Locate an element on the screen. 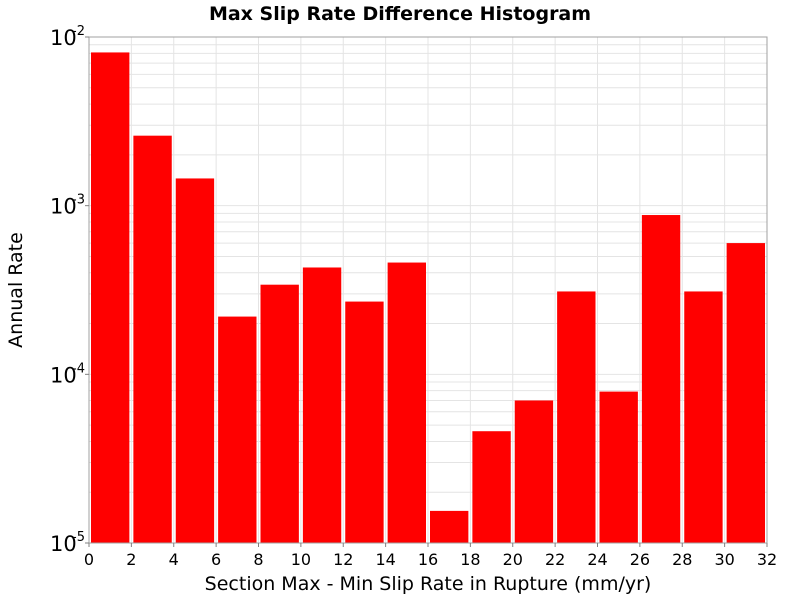  x-tick-label: 28 is located at coordinates (682, 559).